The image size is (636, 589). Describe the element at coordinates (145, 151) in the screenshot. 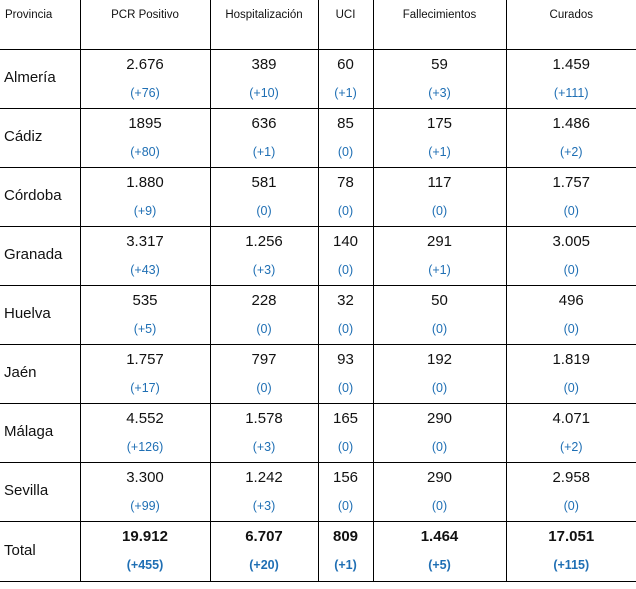

I see `pcr-delta: (+80)` at that location.